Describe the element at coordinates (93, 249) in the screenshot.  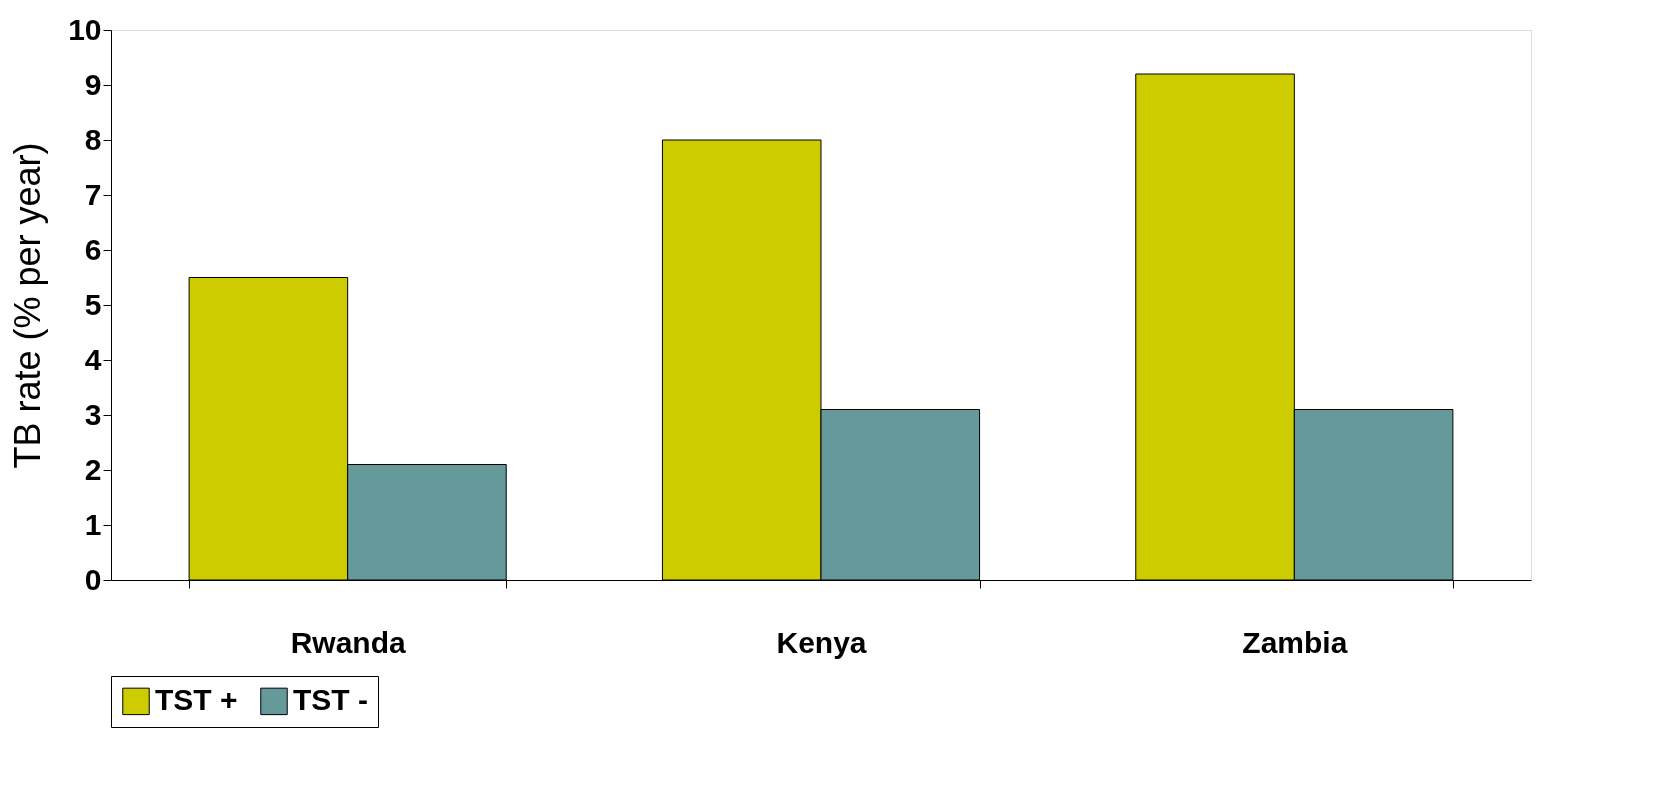
I see `y-tick-label: 6` at that location.